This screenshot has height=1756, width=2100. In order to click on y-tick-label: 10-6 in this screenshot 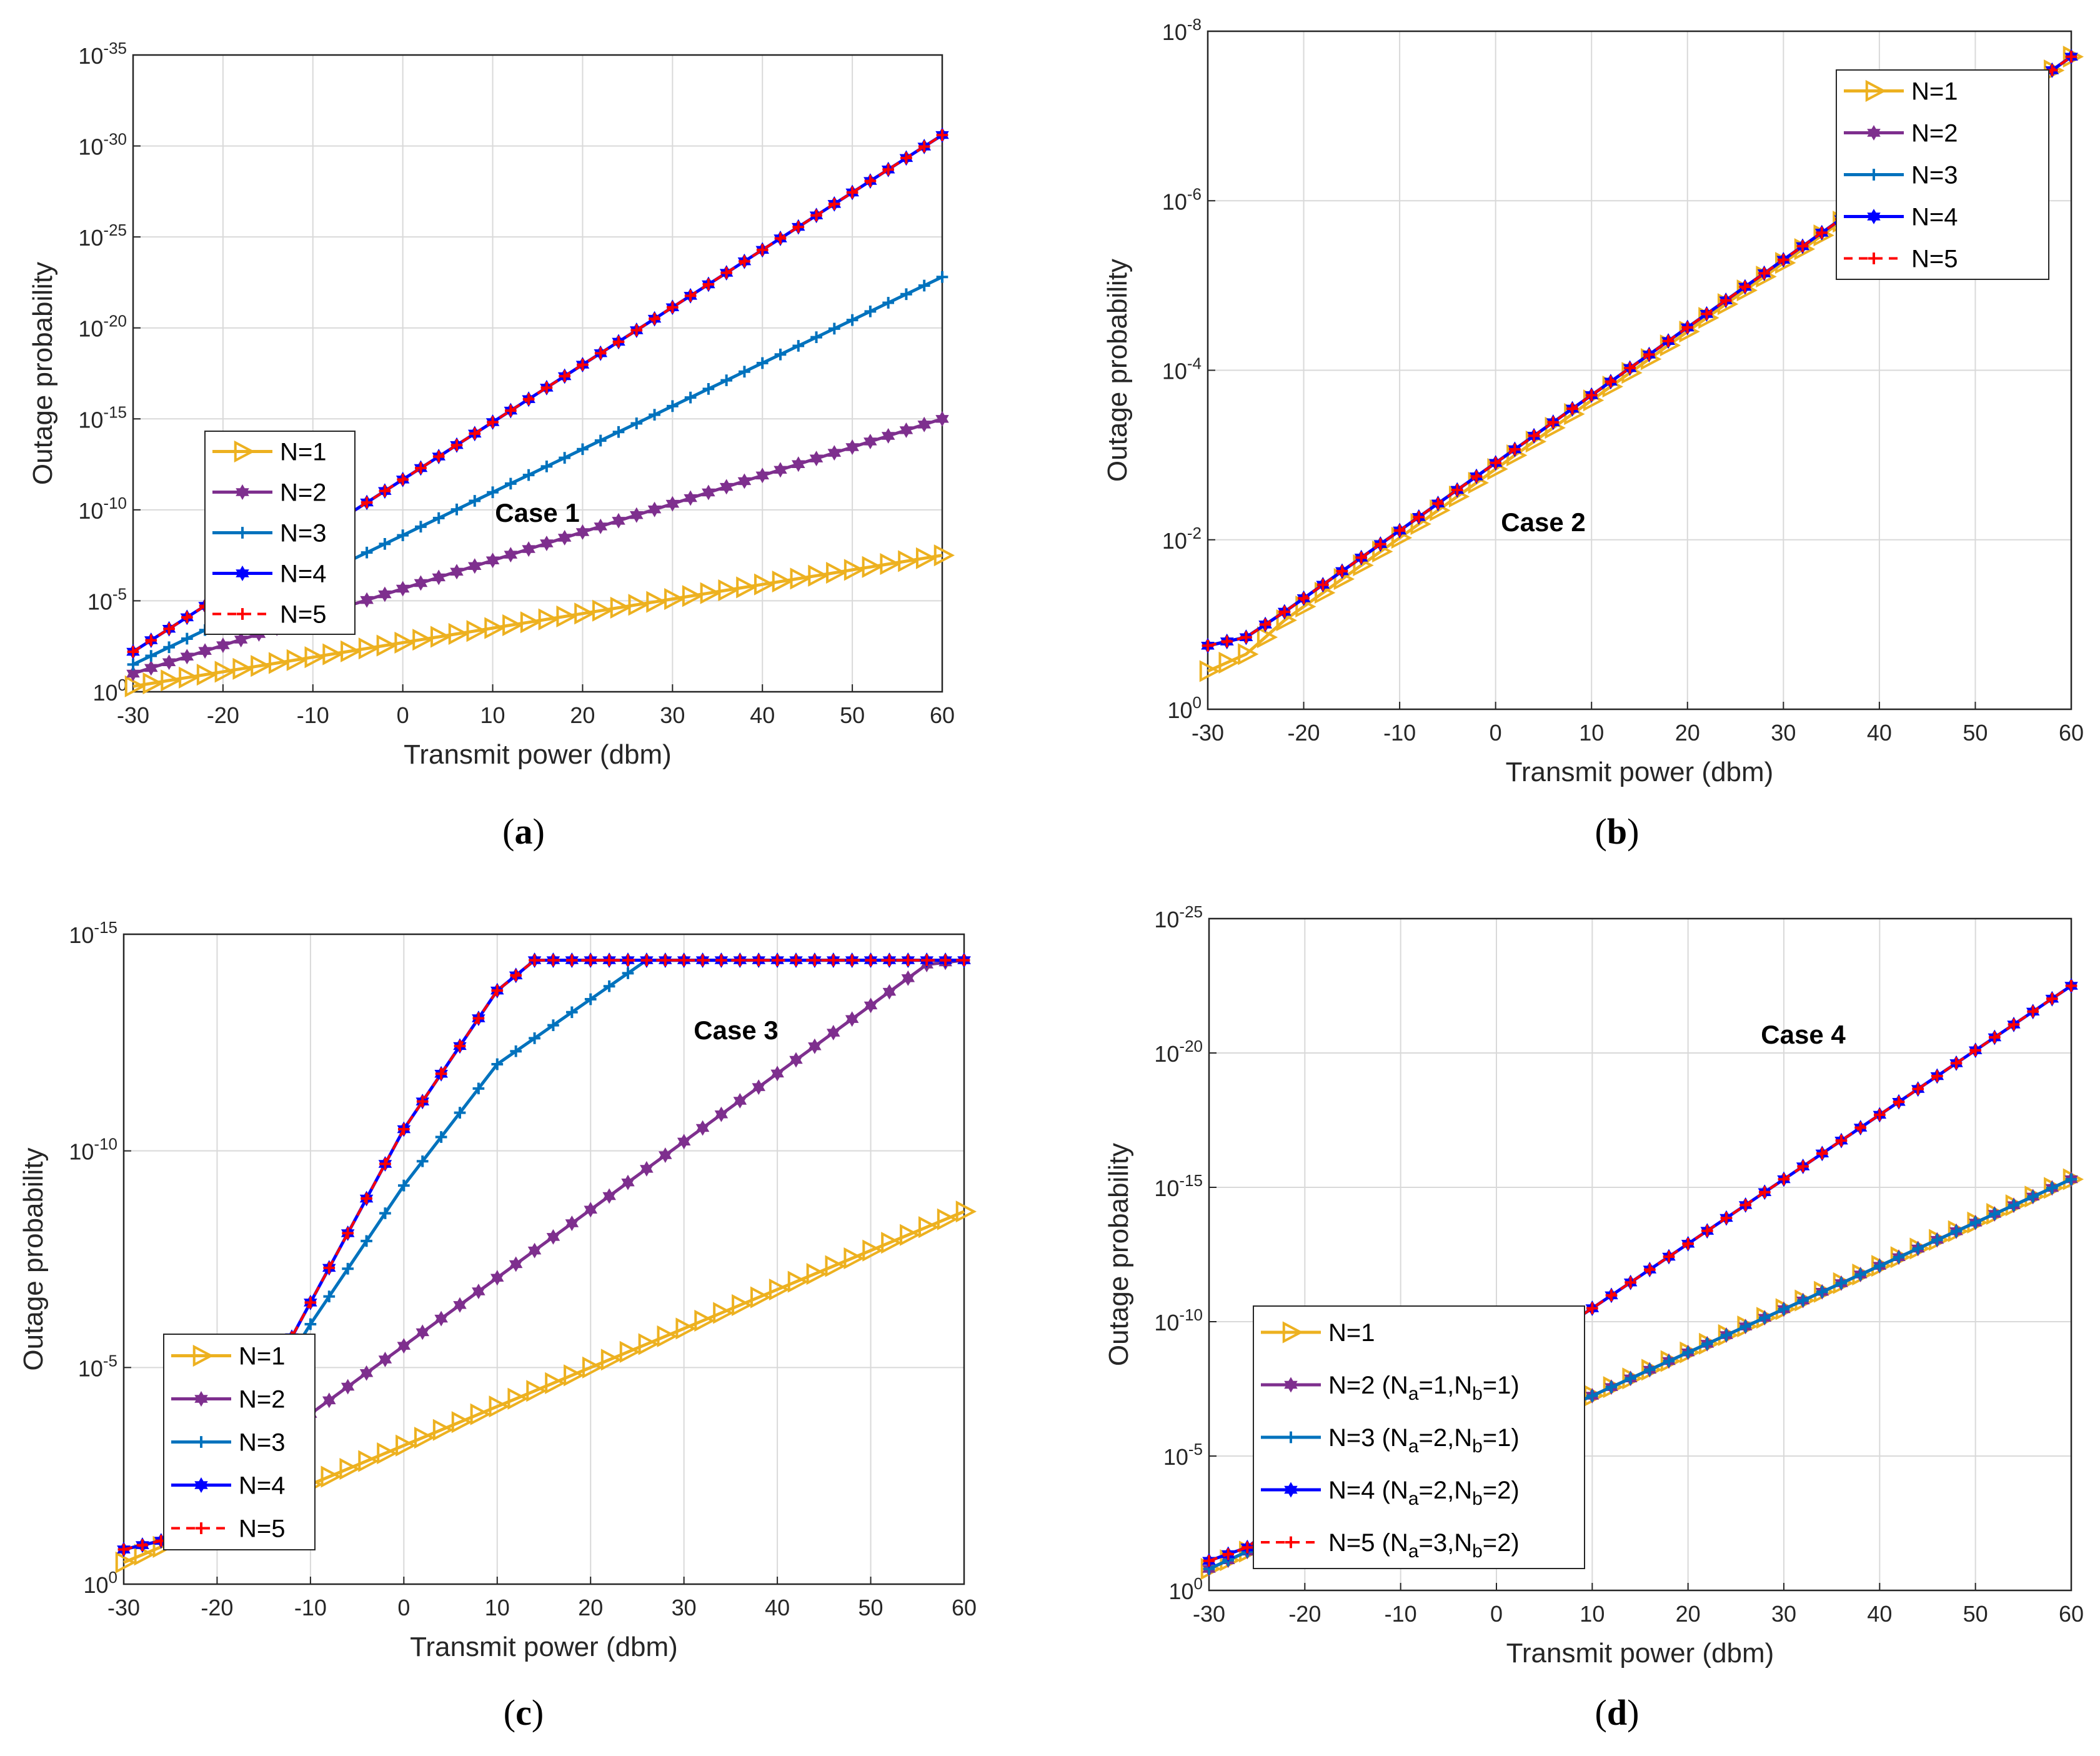, I will do `click(1182, 199)`.